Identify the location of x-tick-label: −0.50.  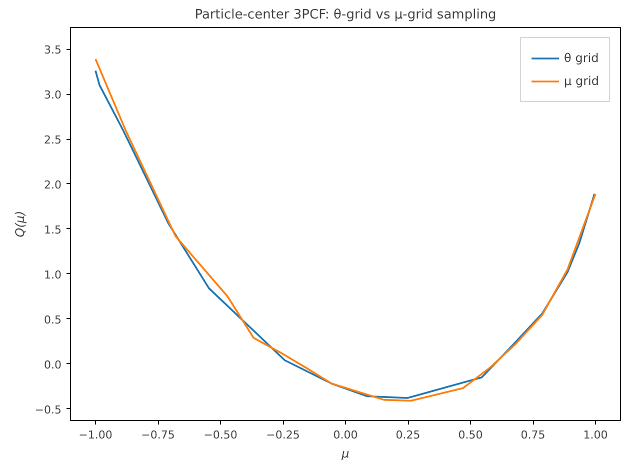
(221, 435).